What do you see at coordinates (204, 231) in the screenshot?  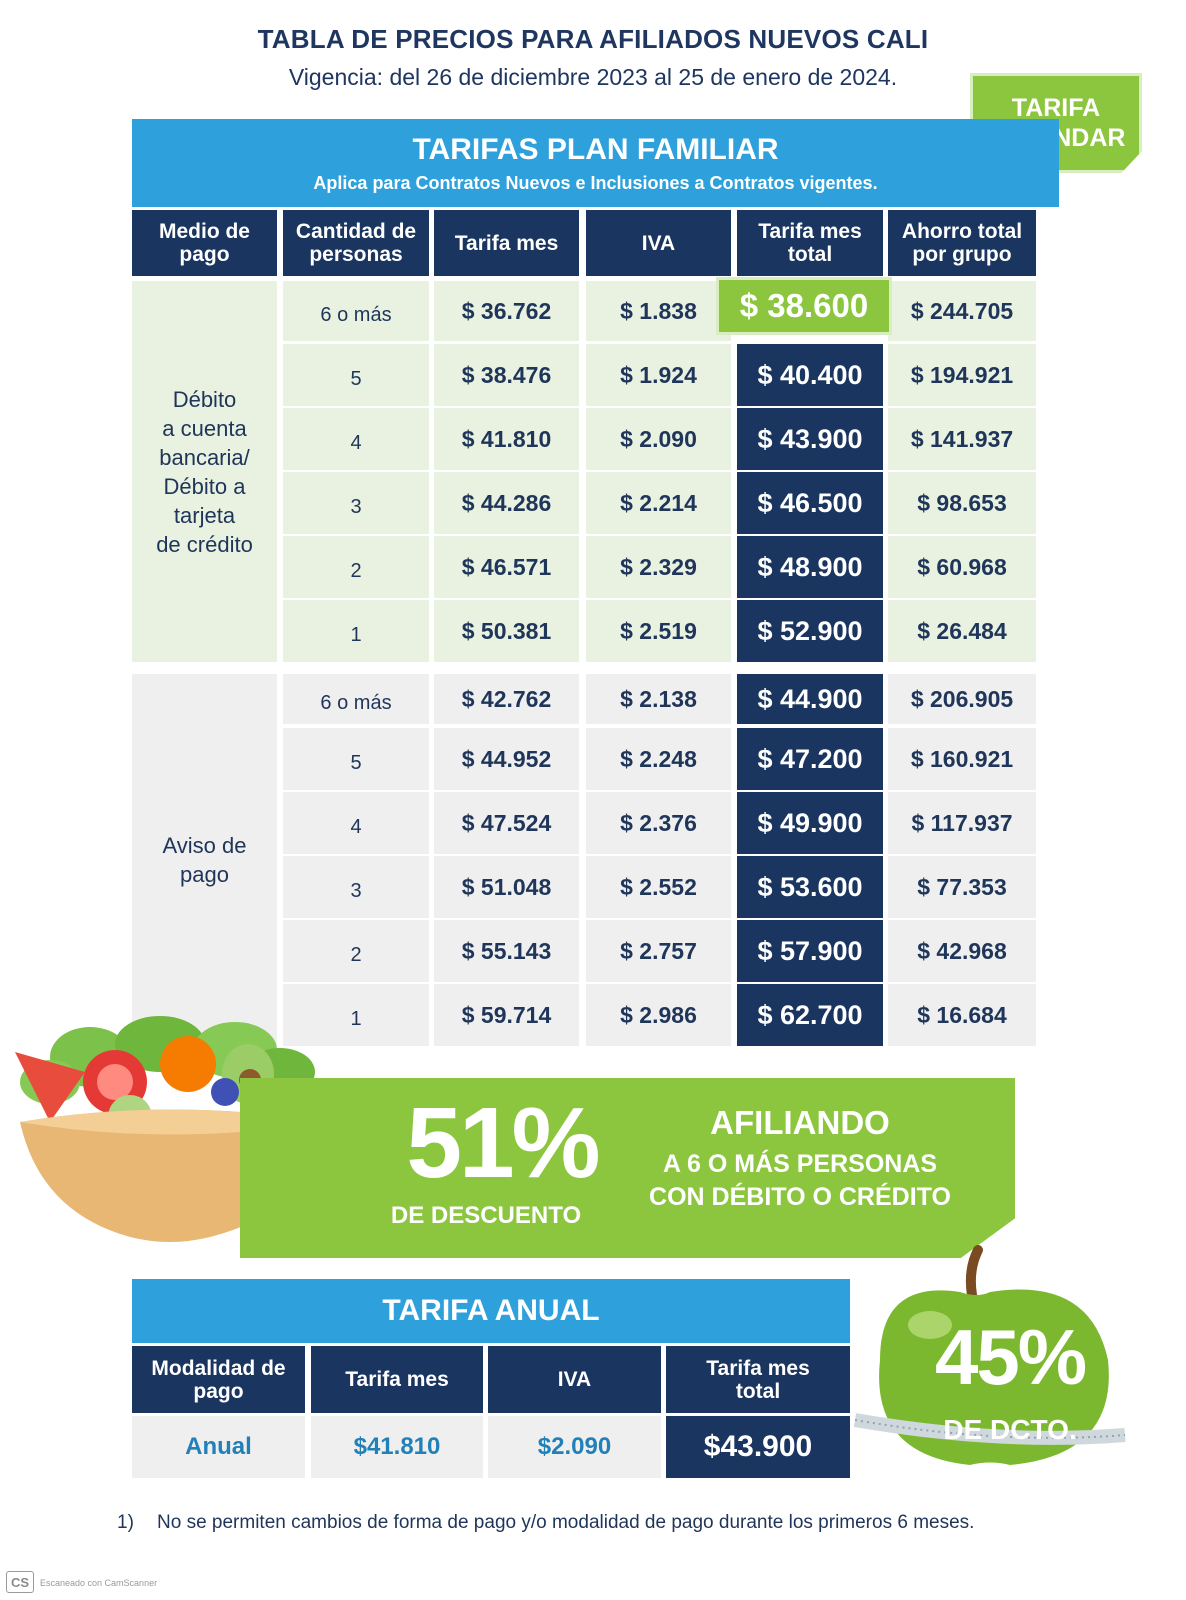 I see `plan-col-header-line: Medio de` at bounding box center [204, 231].